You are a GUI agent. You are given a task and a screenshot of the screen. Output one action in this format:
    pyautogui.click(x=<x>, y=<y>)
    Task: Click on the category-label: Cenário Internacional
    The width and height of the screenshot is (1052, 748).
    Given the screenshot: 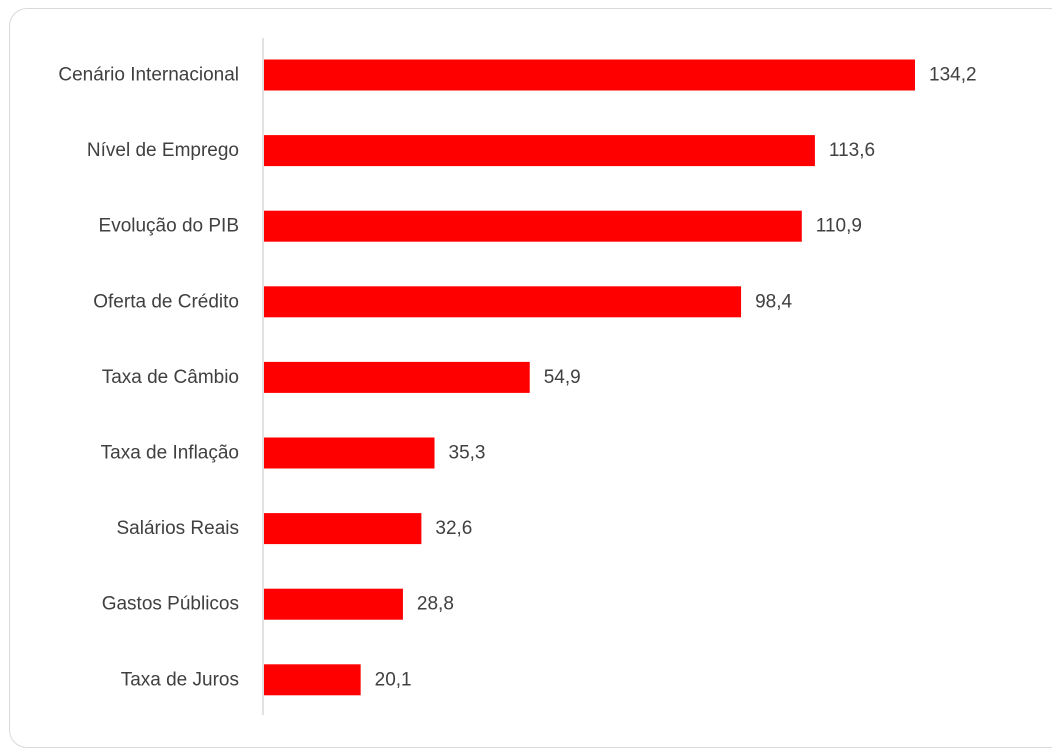 What is the action you would take?
    pyautogui.click(x=148, y=75)
    